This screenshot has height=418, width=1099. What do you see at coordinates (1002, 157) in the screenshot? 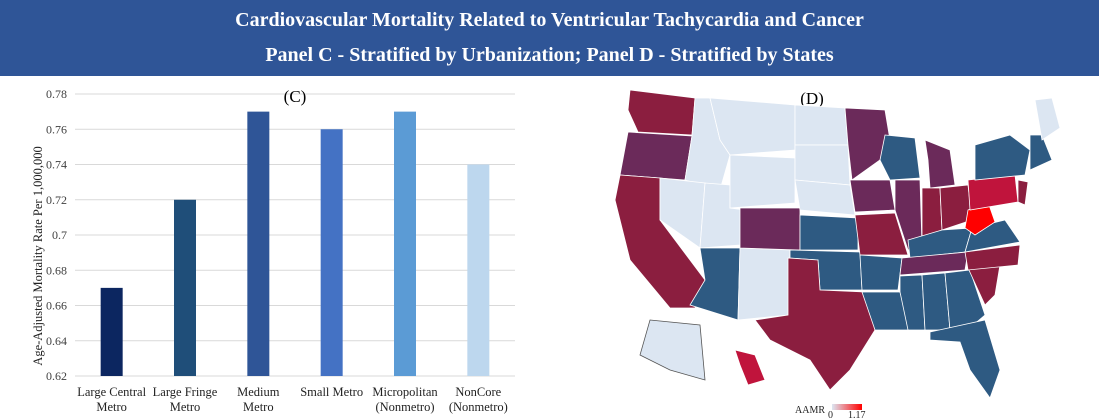
I see `state-new-york` at bounding box center [1002, 157].